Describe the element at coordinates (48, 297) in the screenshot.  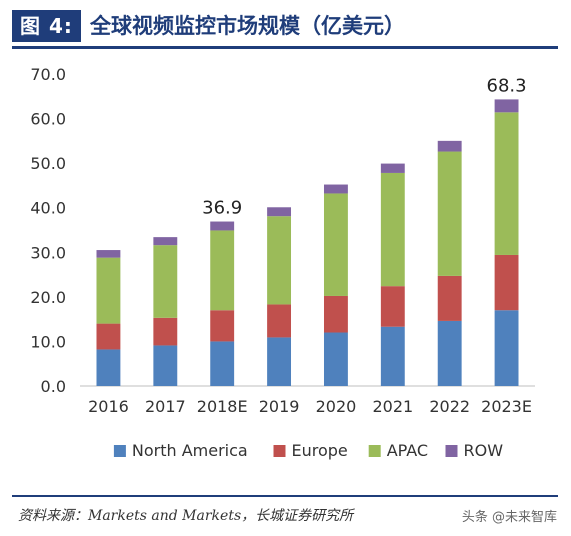
I see `y-tick-label: 20.0` at that location.